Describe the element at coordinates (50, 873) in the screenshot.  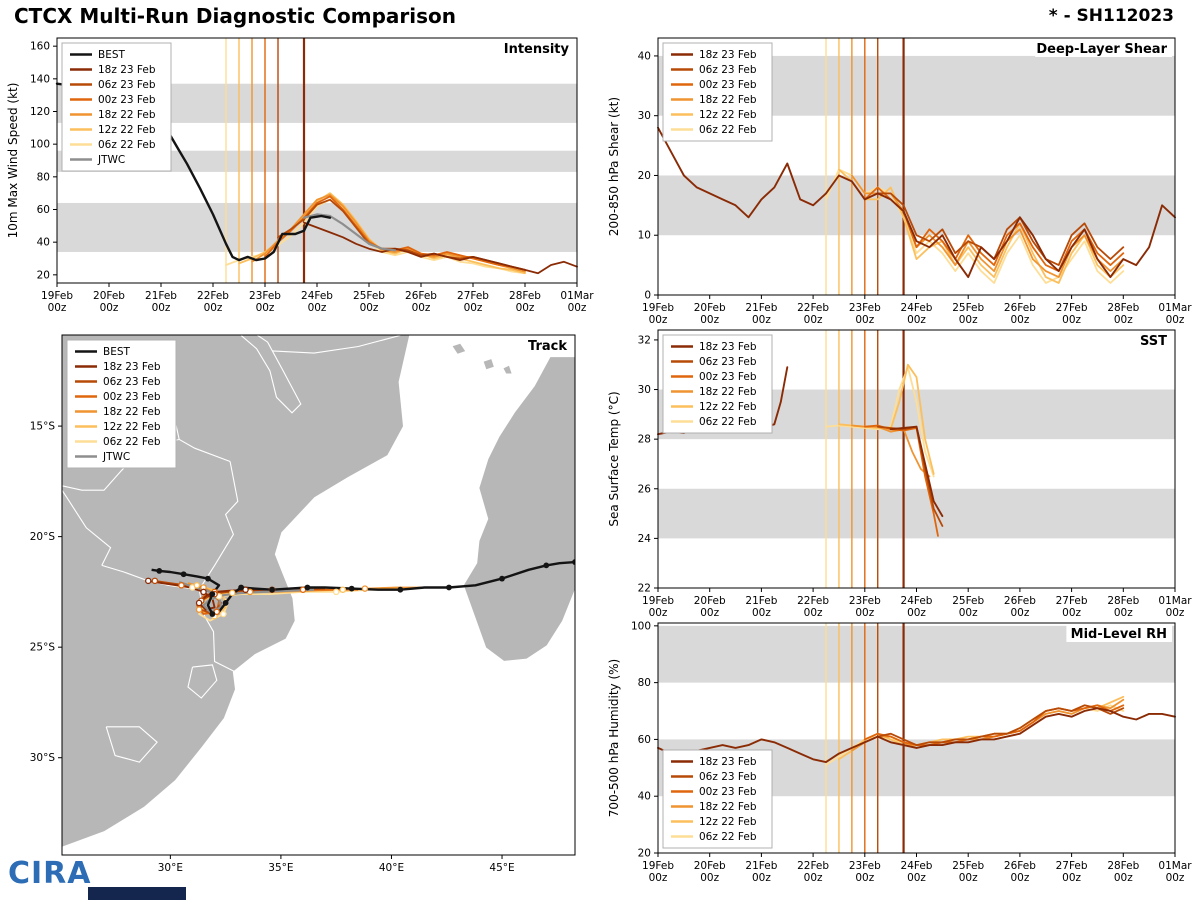
I see `cira-logo-text: CIRA` at that location.